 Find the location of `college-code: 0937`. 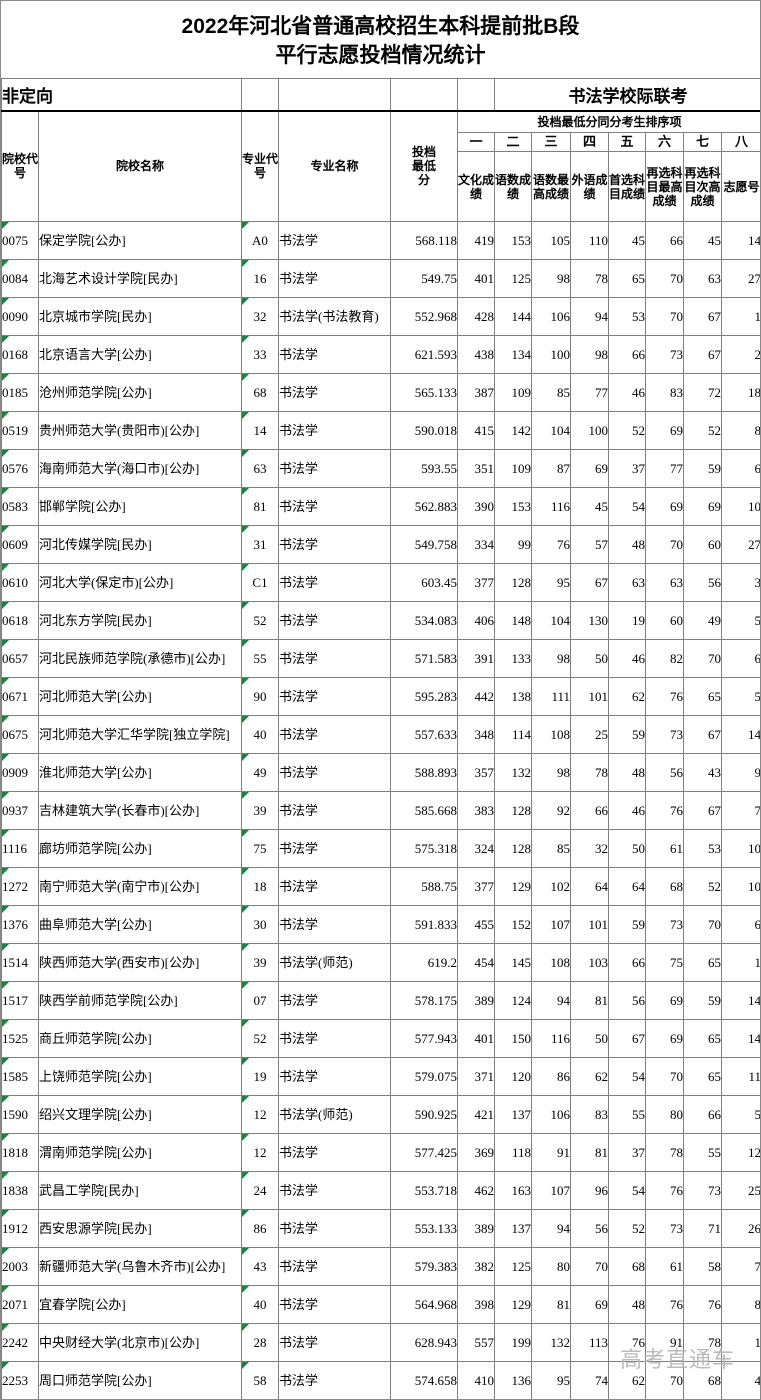

college-code: 0937 is located at coordinates (15, 810).